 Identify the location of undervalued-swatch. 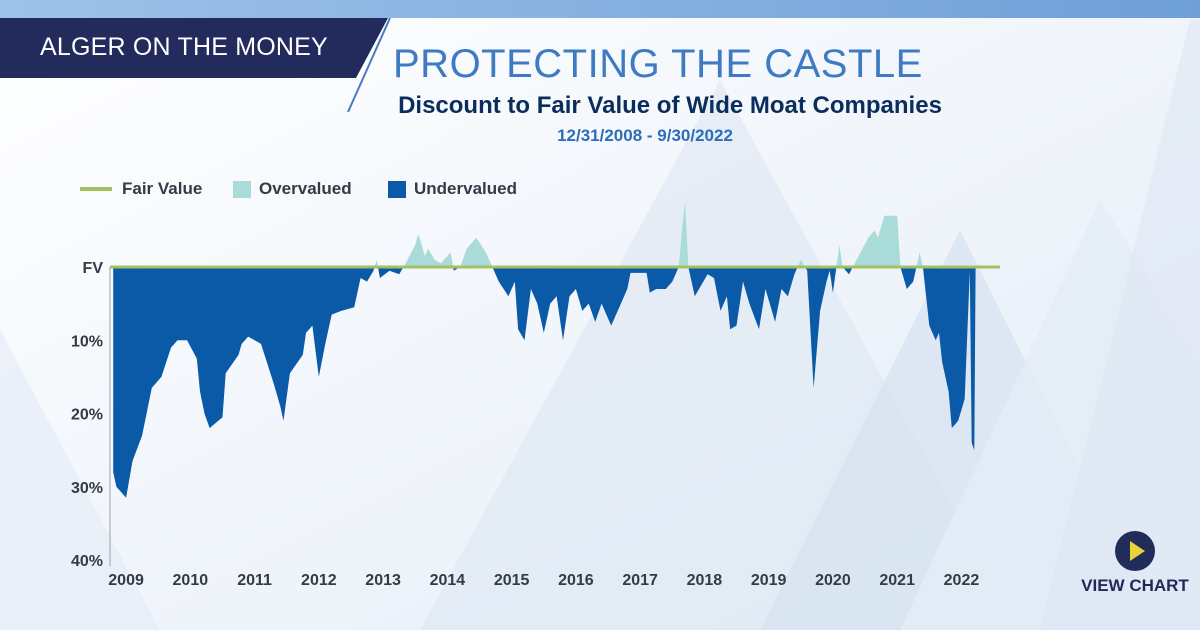
(397, 189).